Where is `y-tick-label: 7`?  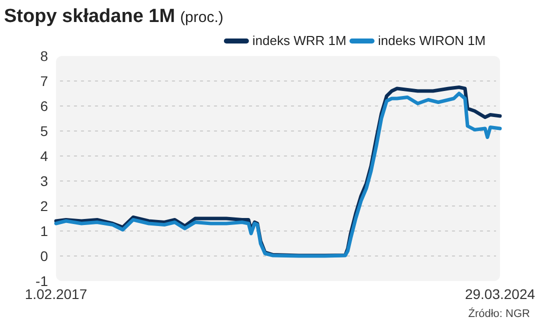 y-tick-label: 7 is located at coordinates (44, 80).